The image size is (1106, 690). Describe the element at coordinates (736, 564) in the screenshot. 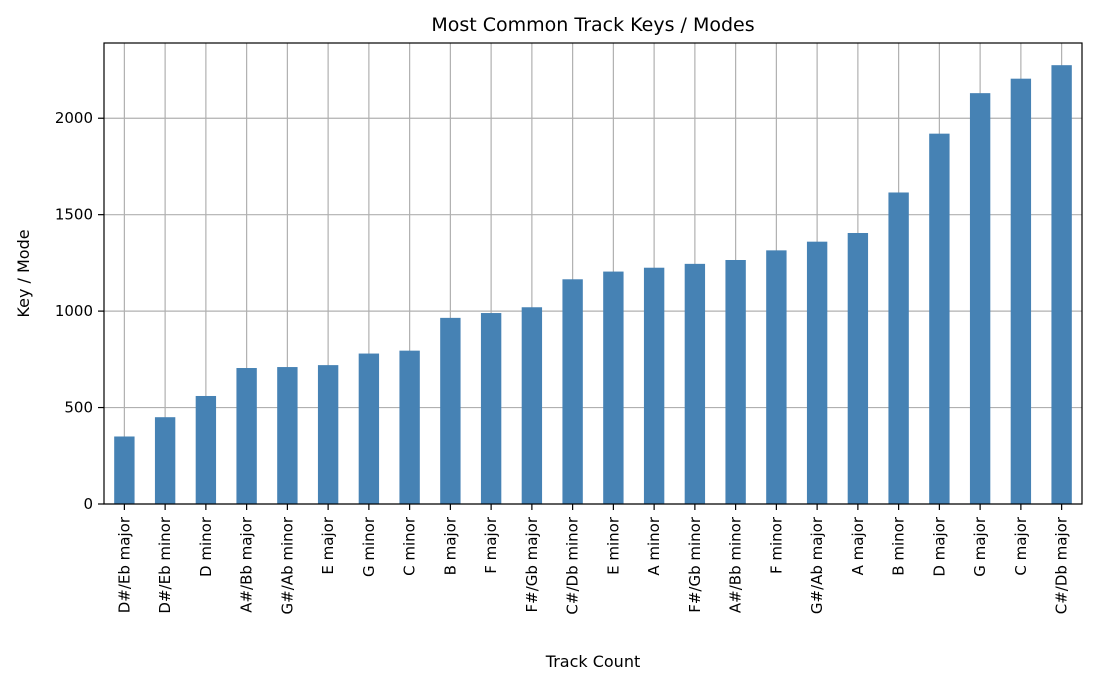

I see `x-tick-label: A#/Bb minor` at that location.